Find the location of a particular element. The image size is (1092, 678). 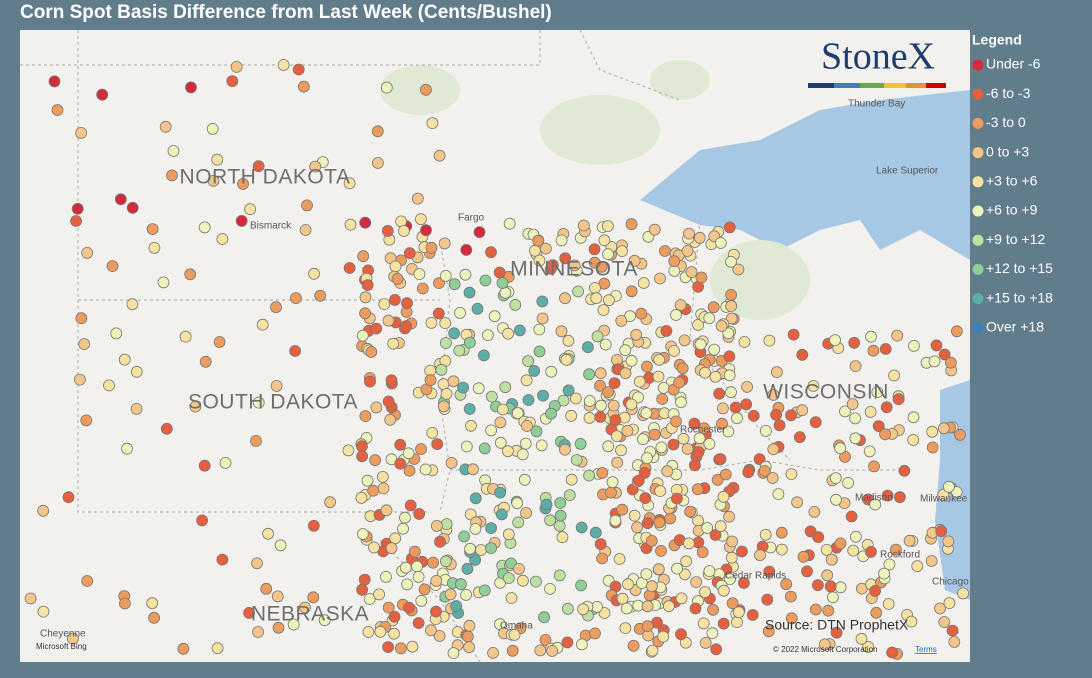

place-label: Chicago is located at coordinates (950, 582).